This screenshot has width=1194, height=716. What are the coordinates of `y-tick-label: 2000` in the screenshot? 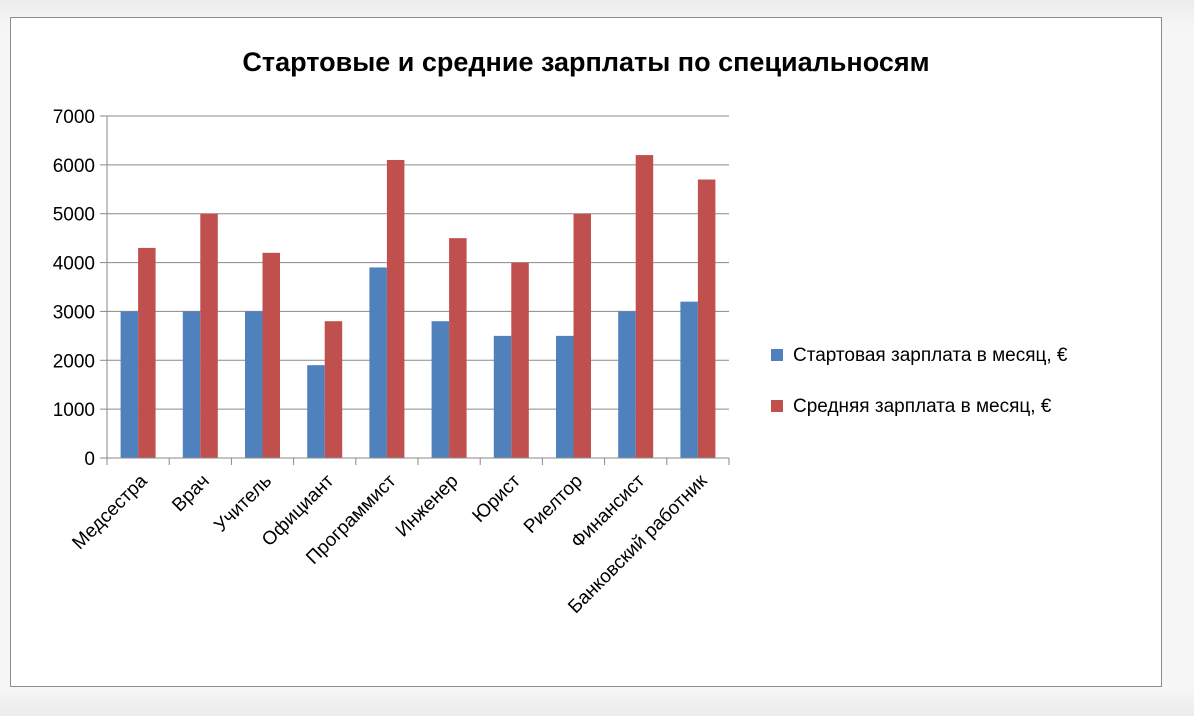 It's located at (74, 361).